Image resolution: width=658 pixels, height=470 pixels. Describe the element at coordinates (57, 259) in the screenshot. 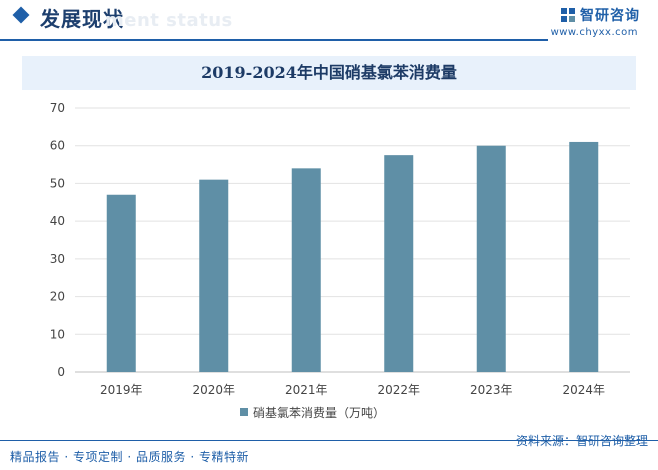

I see `y-tick-label: 30` at that location.